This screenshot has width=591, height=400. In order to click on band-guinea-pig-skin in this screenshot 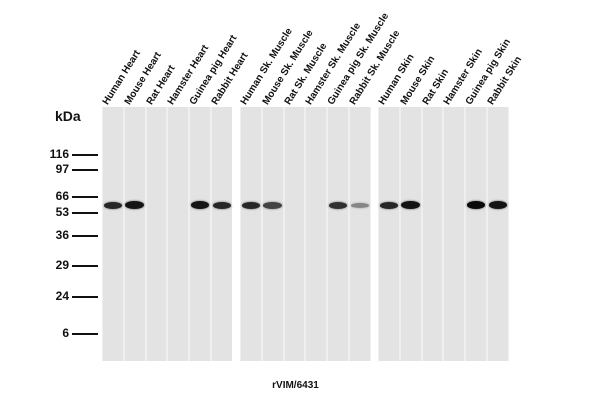, I will do `click(476, 205)`.